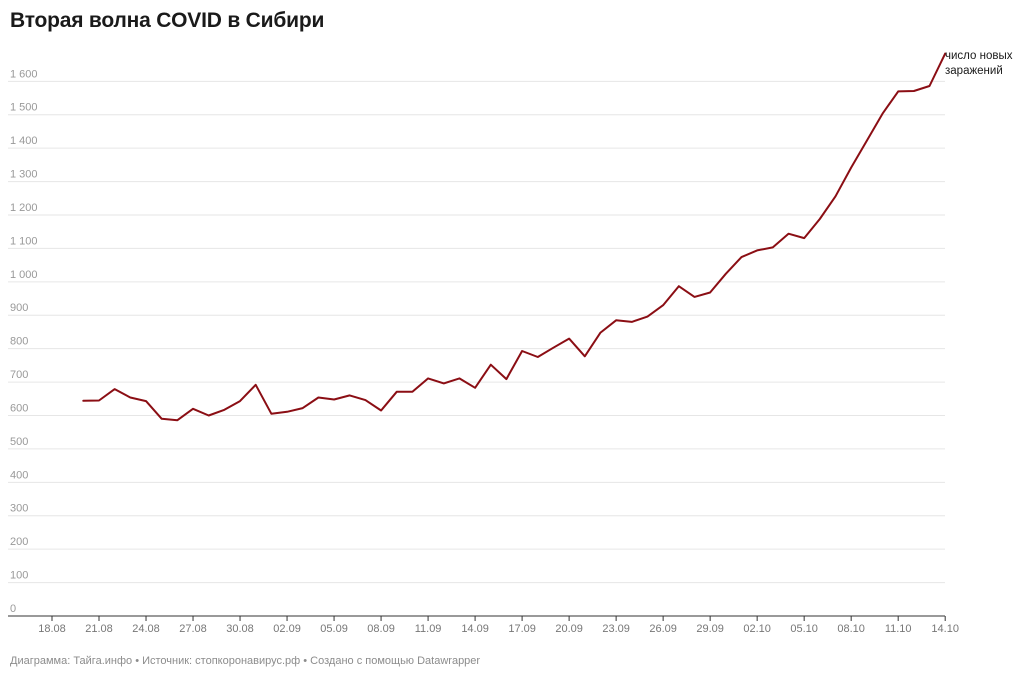 This screenshot has height=683, width=1024. I want to click on x-tick-label: 14.09, so click(475, 629).